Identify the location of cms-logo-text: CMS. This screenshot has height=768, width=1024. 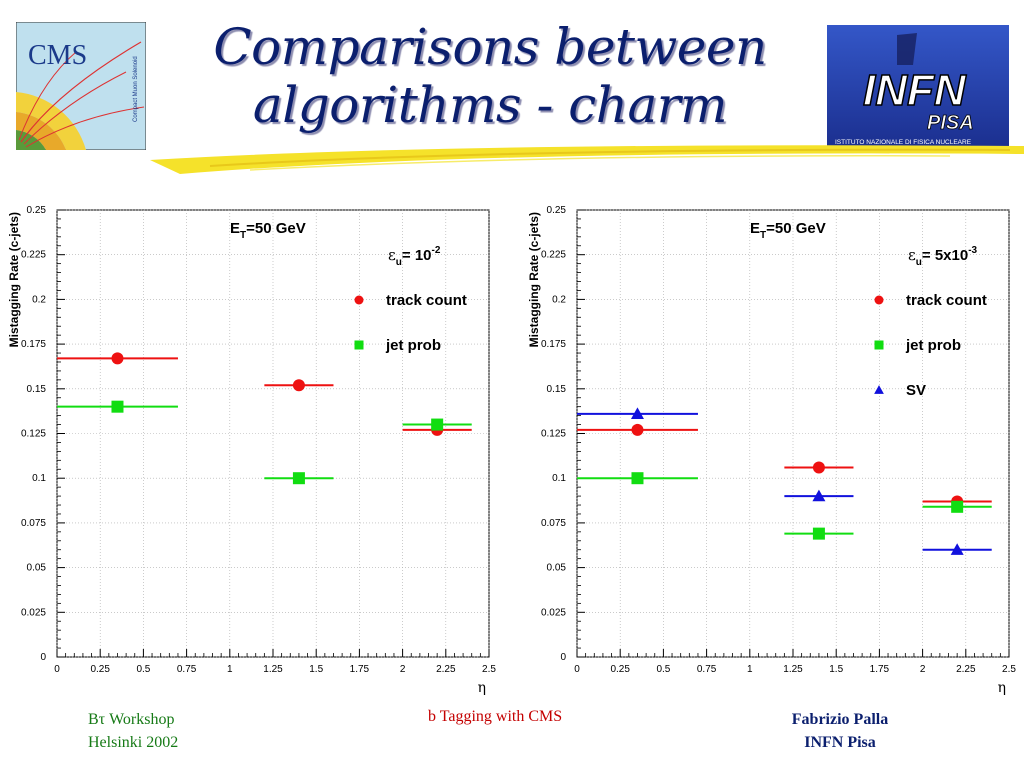
(57, 55).